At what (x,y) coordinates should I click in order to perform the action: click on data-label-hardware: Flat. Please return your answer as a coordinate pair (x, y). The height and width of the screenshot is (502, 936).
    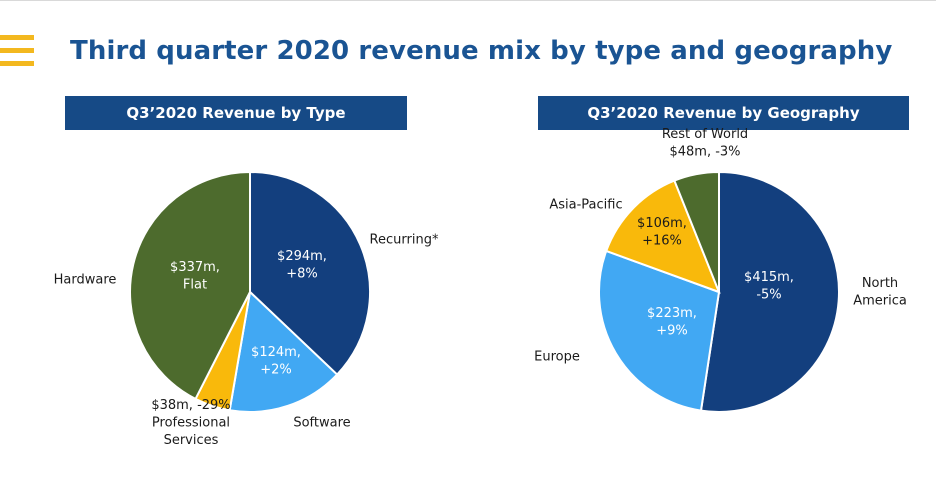
    Looking at the image, I should click on (195, 284).